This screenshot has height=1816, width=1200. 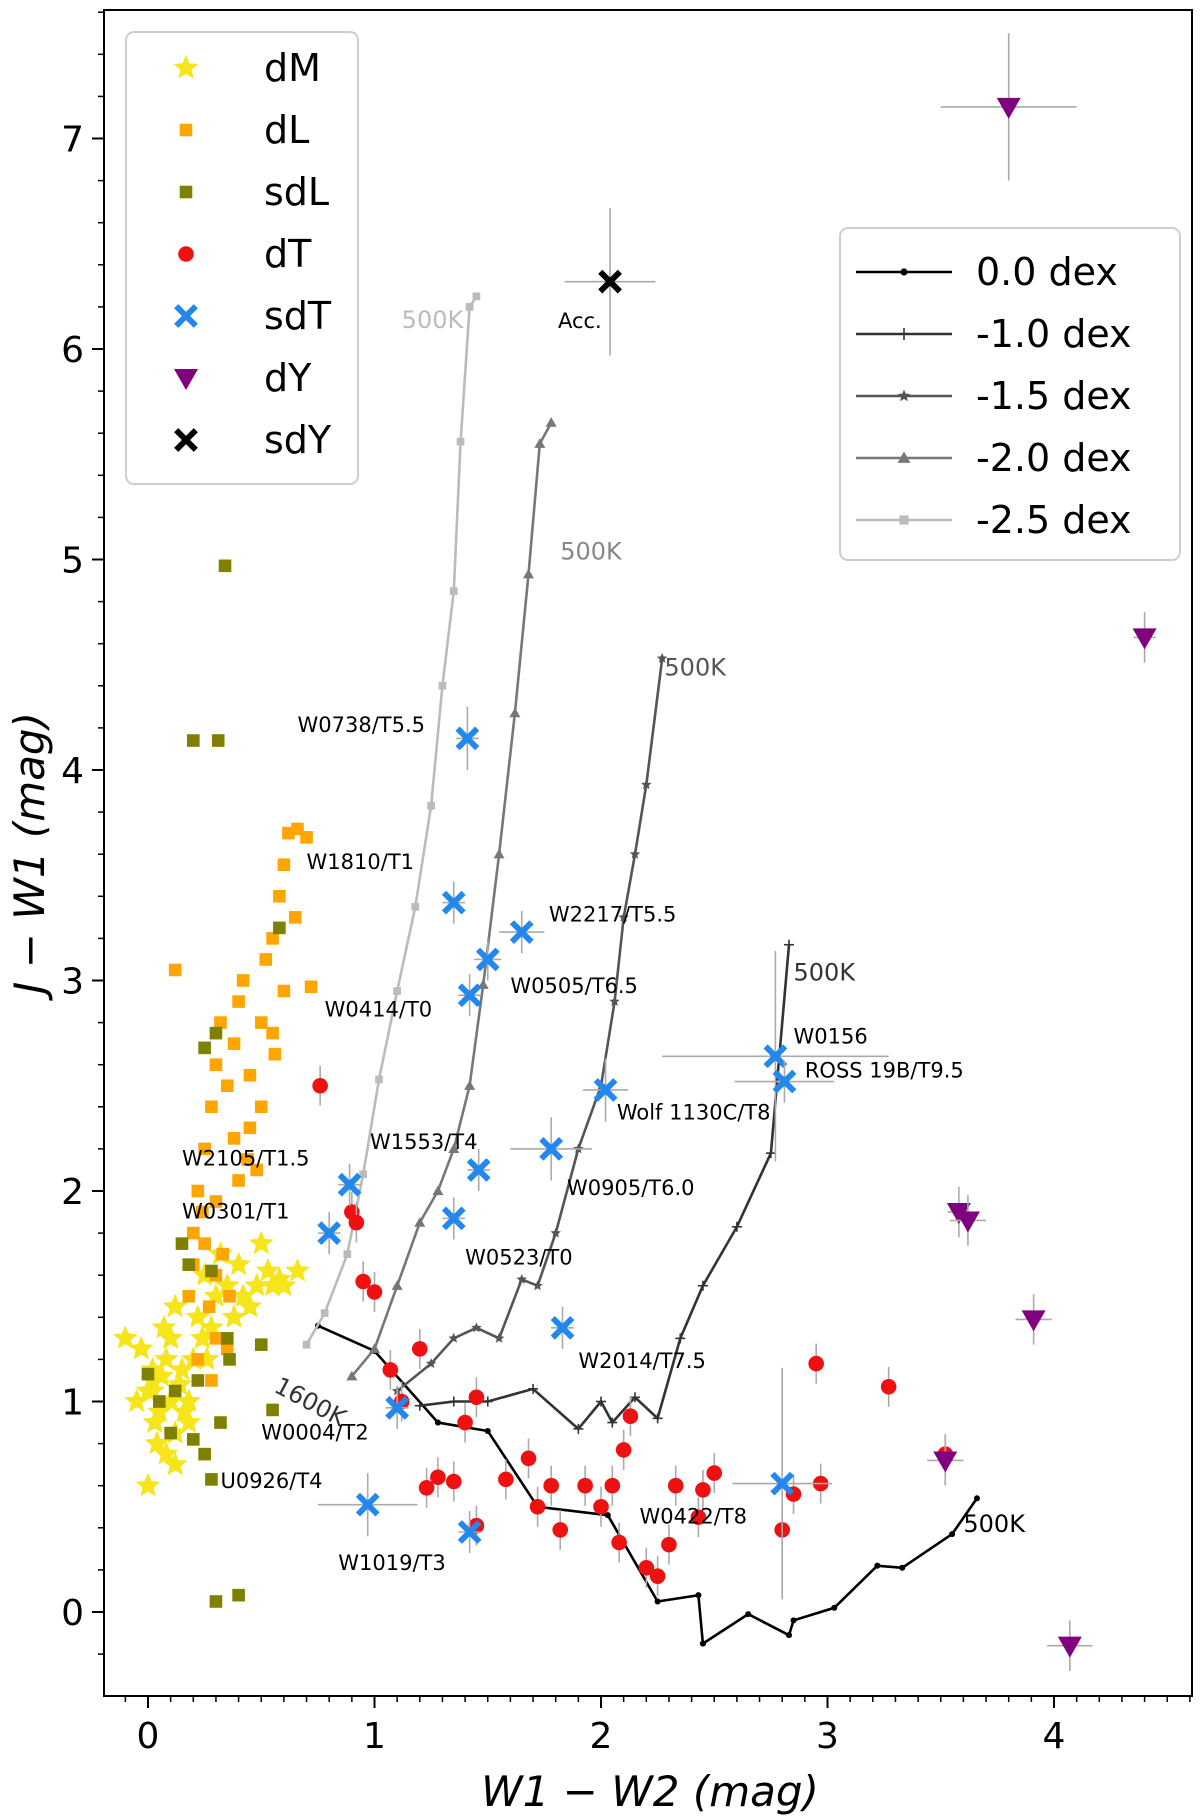 I want to click on x-tick-label: 2, so click(x=601, y=1736).